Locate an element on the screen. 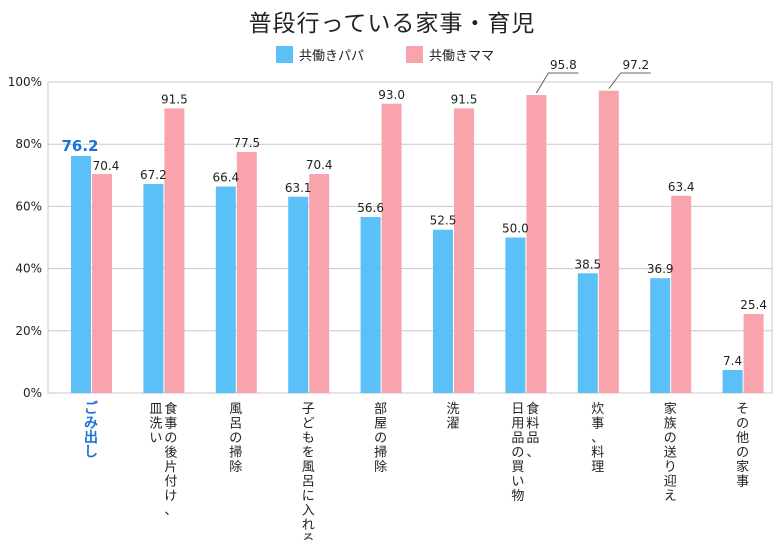 The width and height of the screenshot is (784, 540). legend-swatch-papa is located at coordinates (284, 54).